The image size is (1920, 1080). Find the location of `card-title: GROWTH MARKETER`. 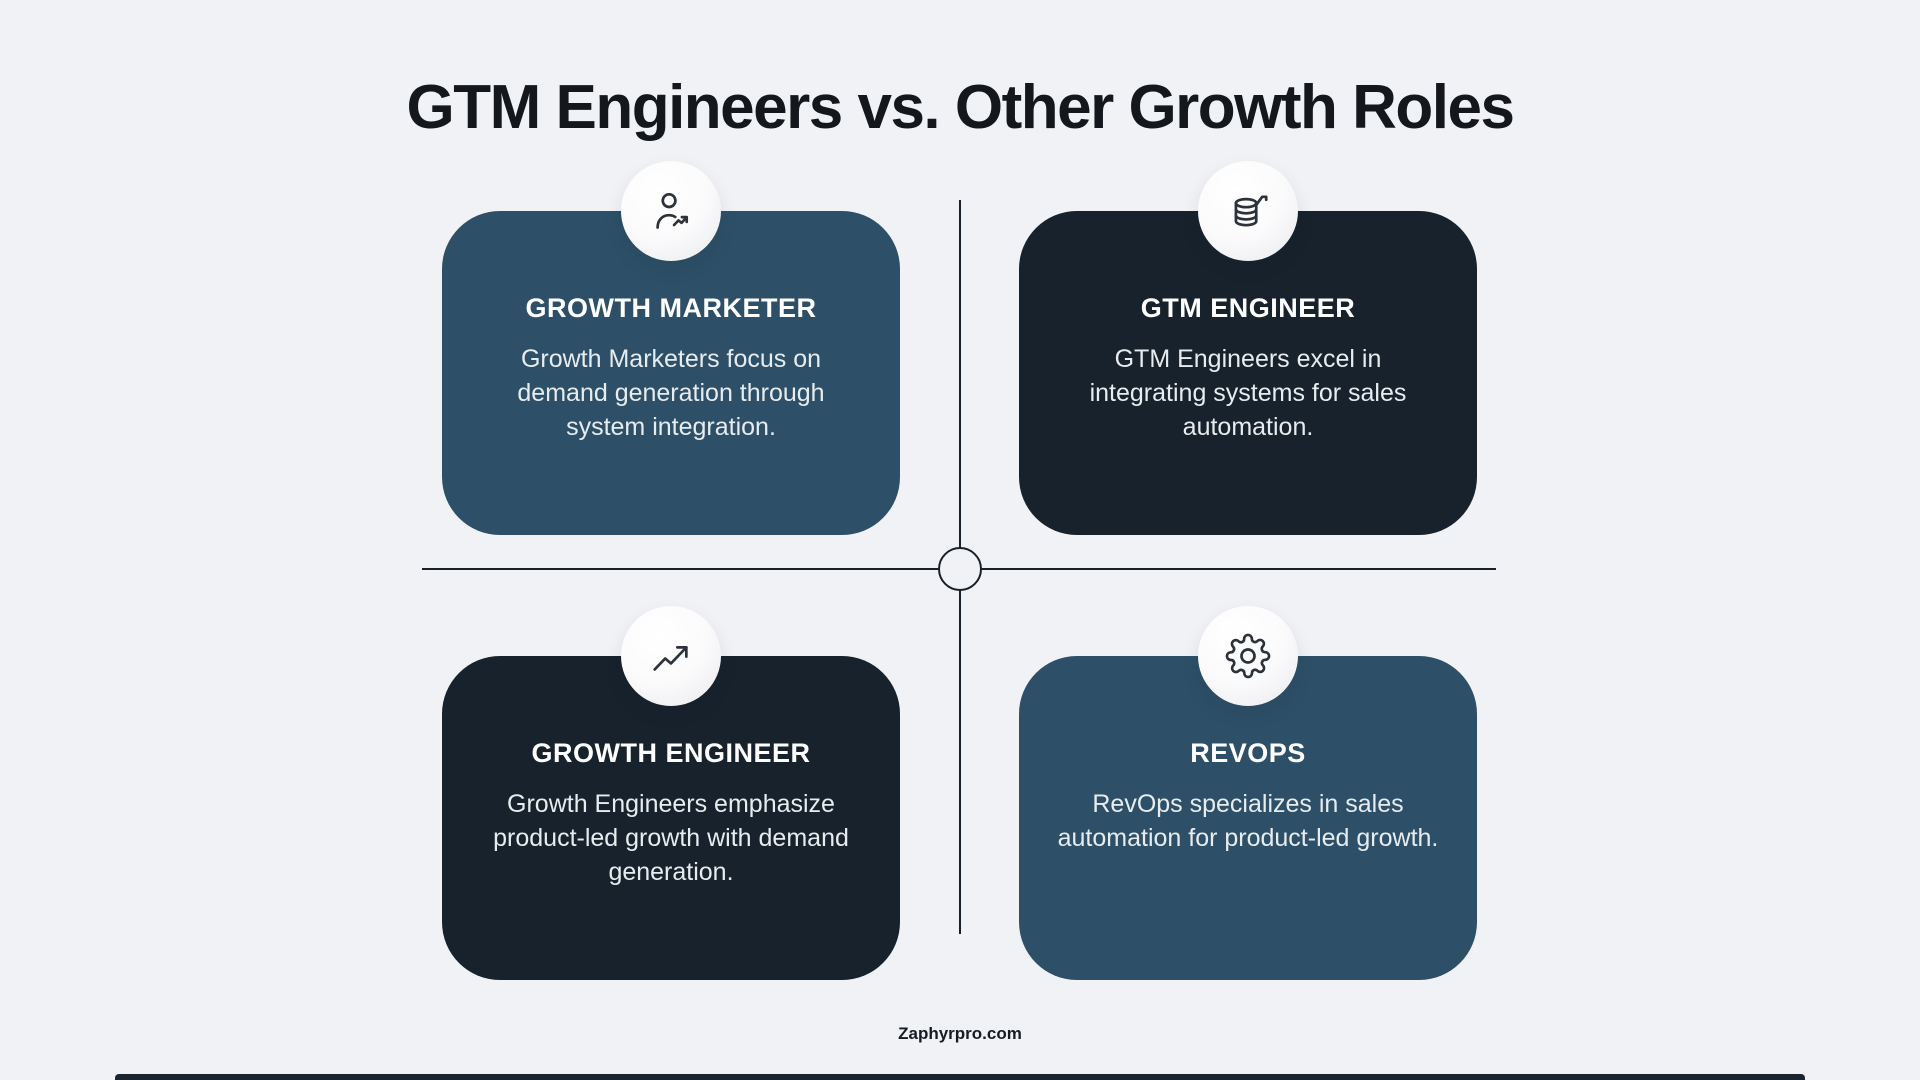

card-title: GROWTH MARKETER is located at coordinates (671, 308).